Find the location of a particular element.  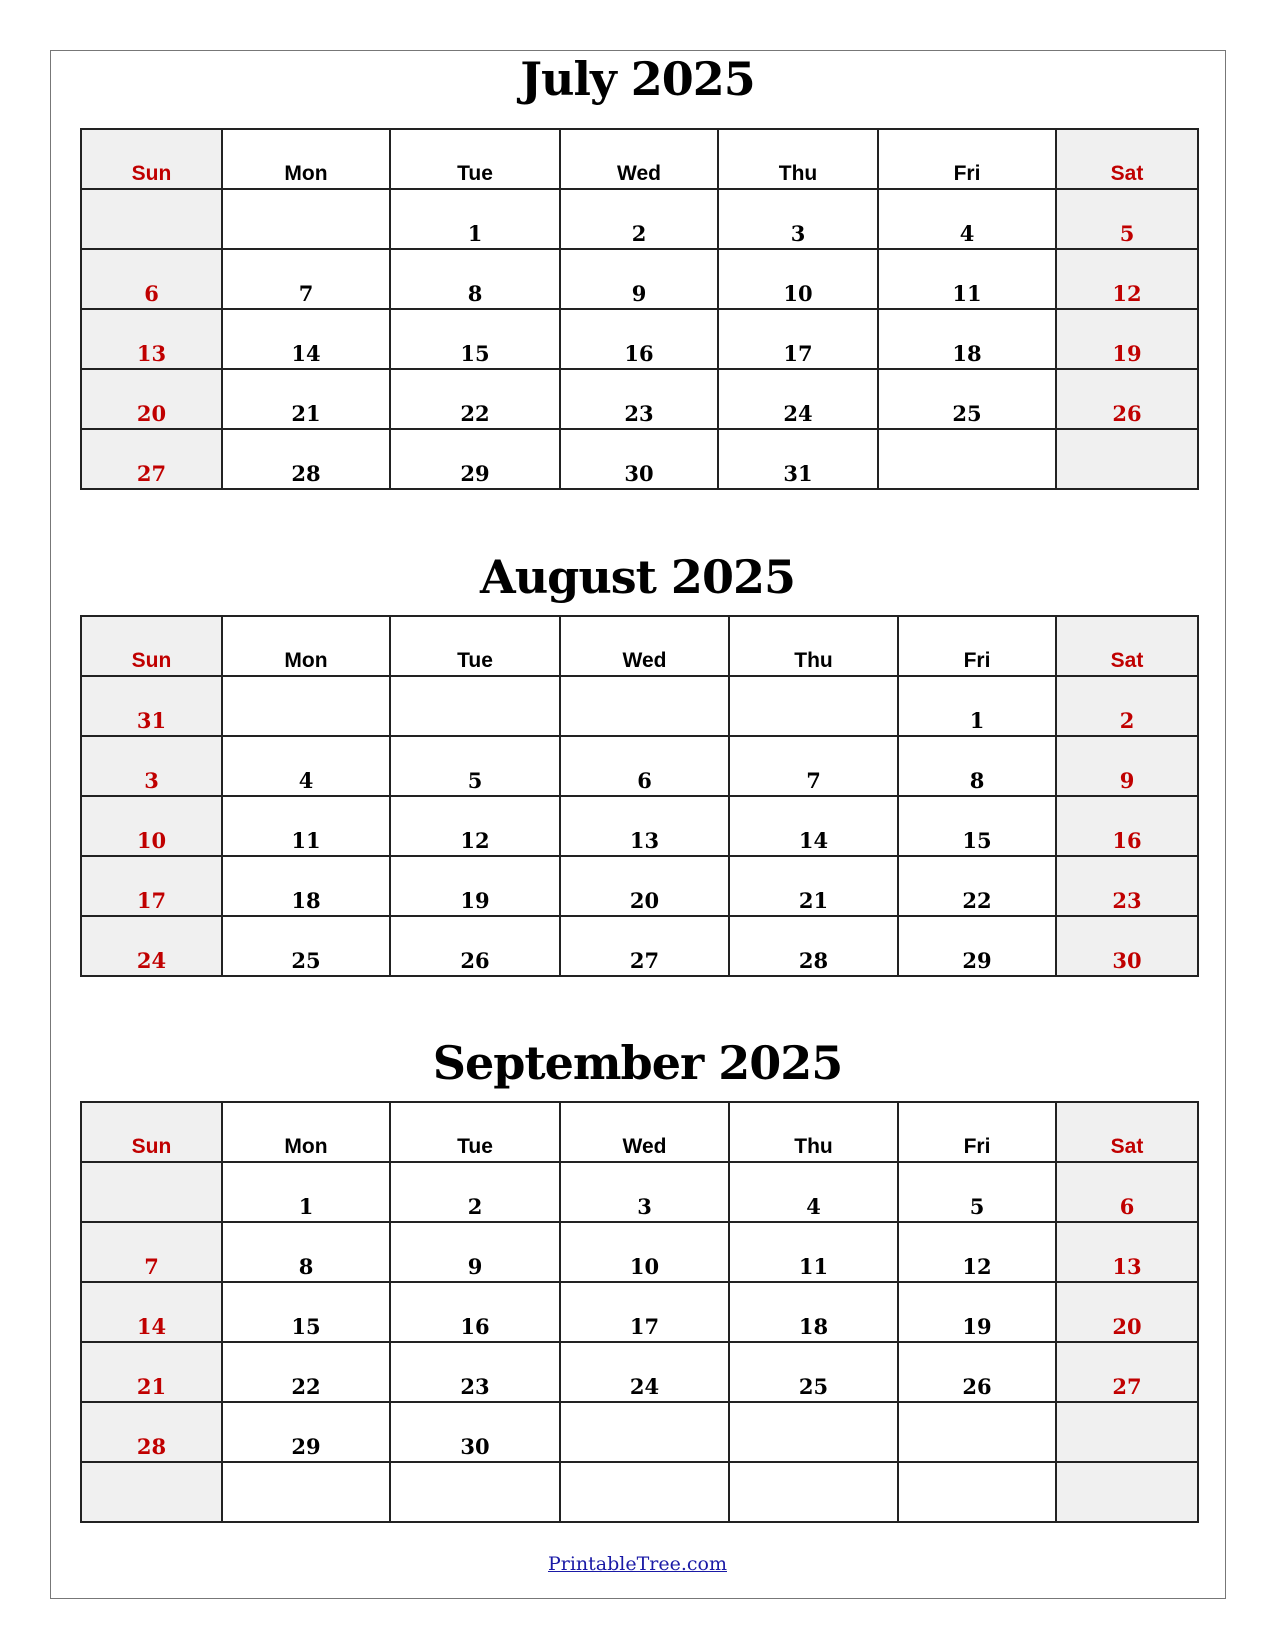

day-cell: 9 is located at coordinates (1127, 766).